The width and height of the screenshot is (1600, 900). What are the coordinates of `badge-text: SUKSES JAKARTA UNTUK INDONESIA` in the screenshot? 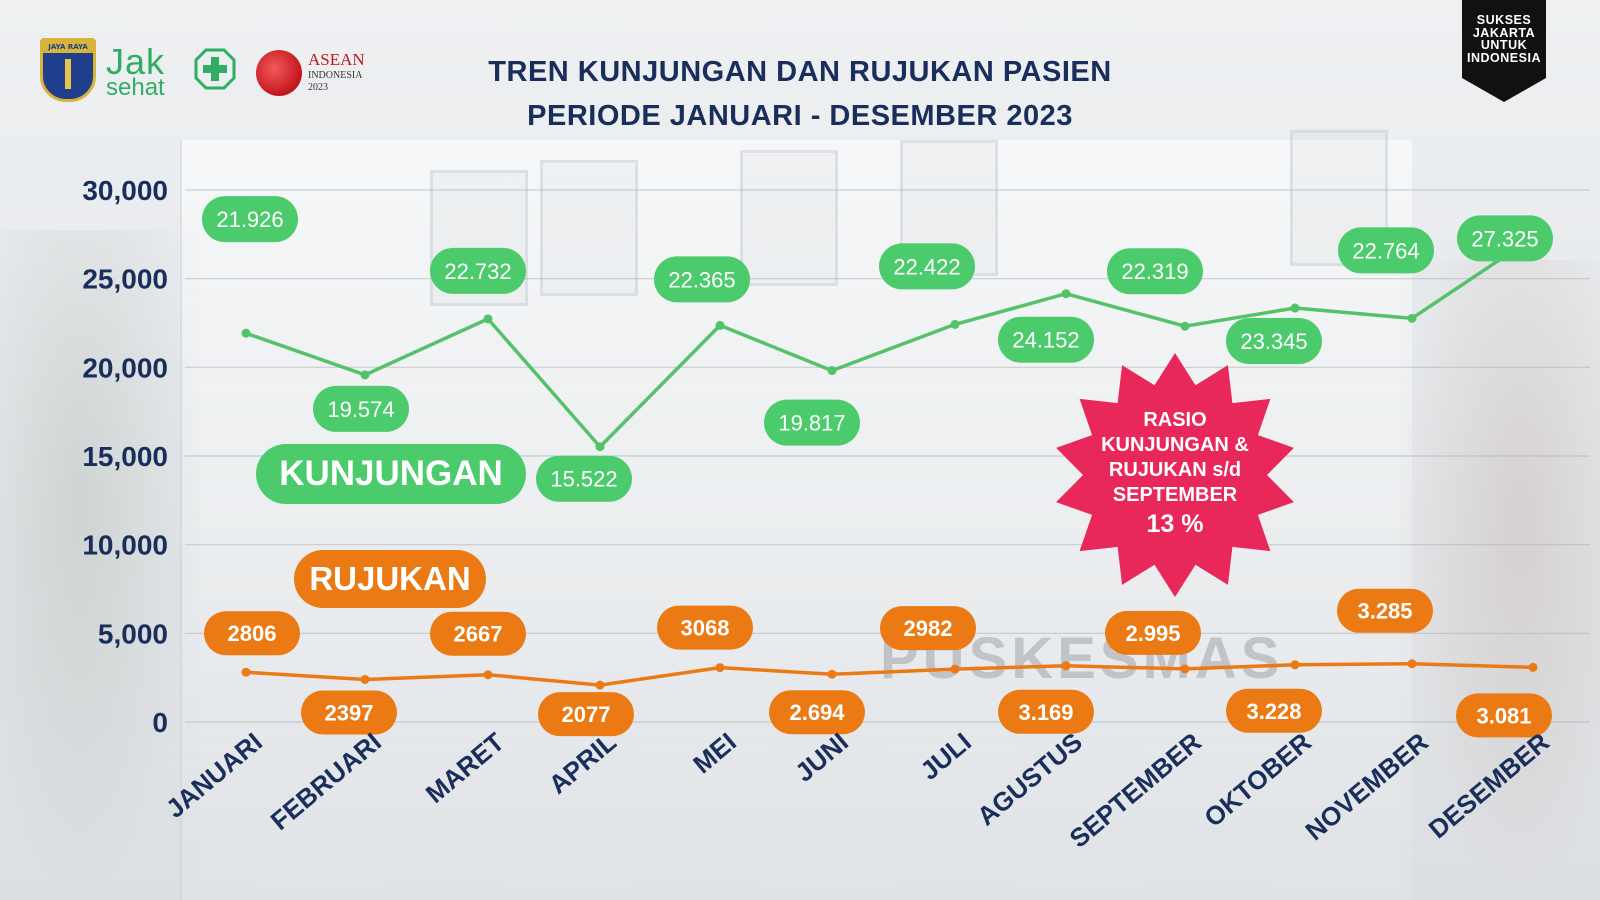 It's located at (1504, 39).